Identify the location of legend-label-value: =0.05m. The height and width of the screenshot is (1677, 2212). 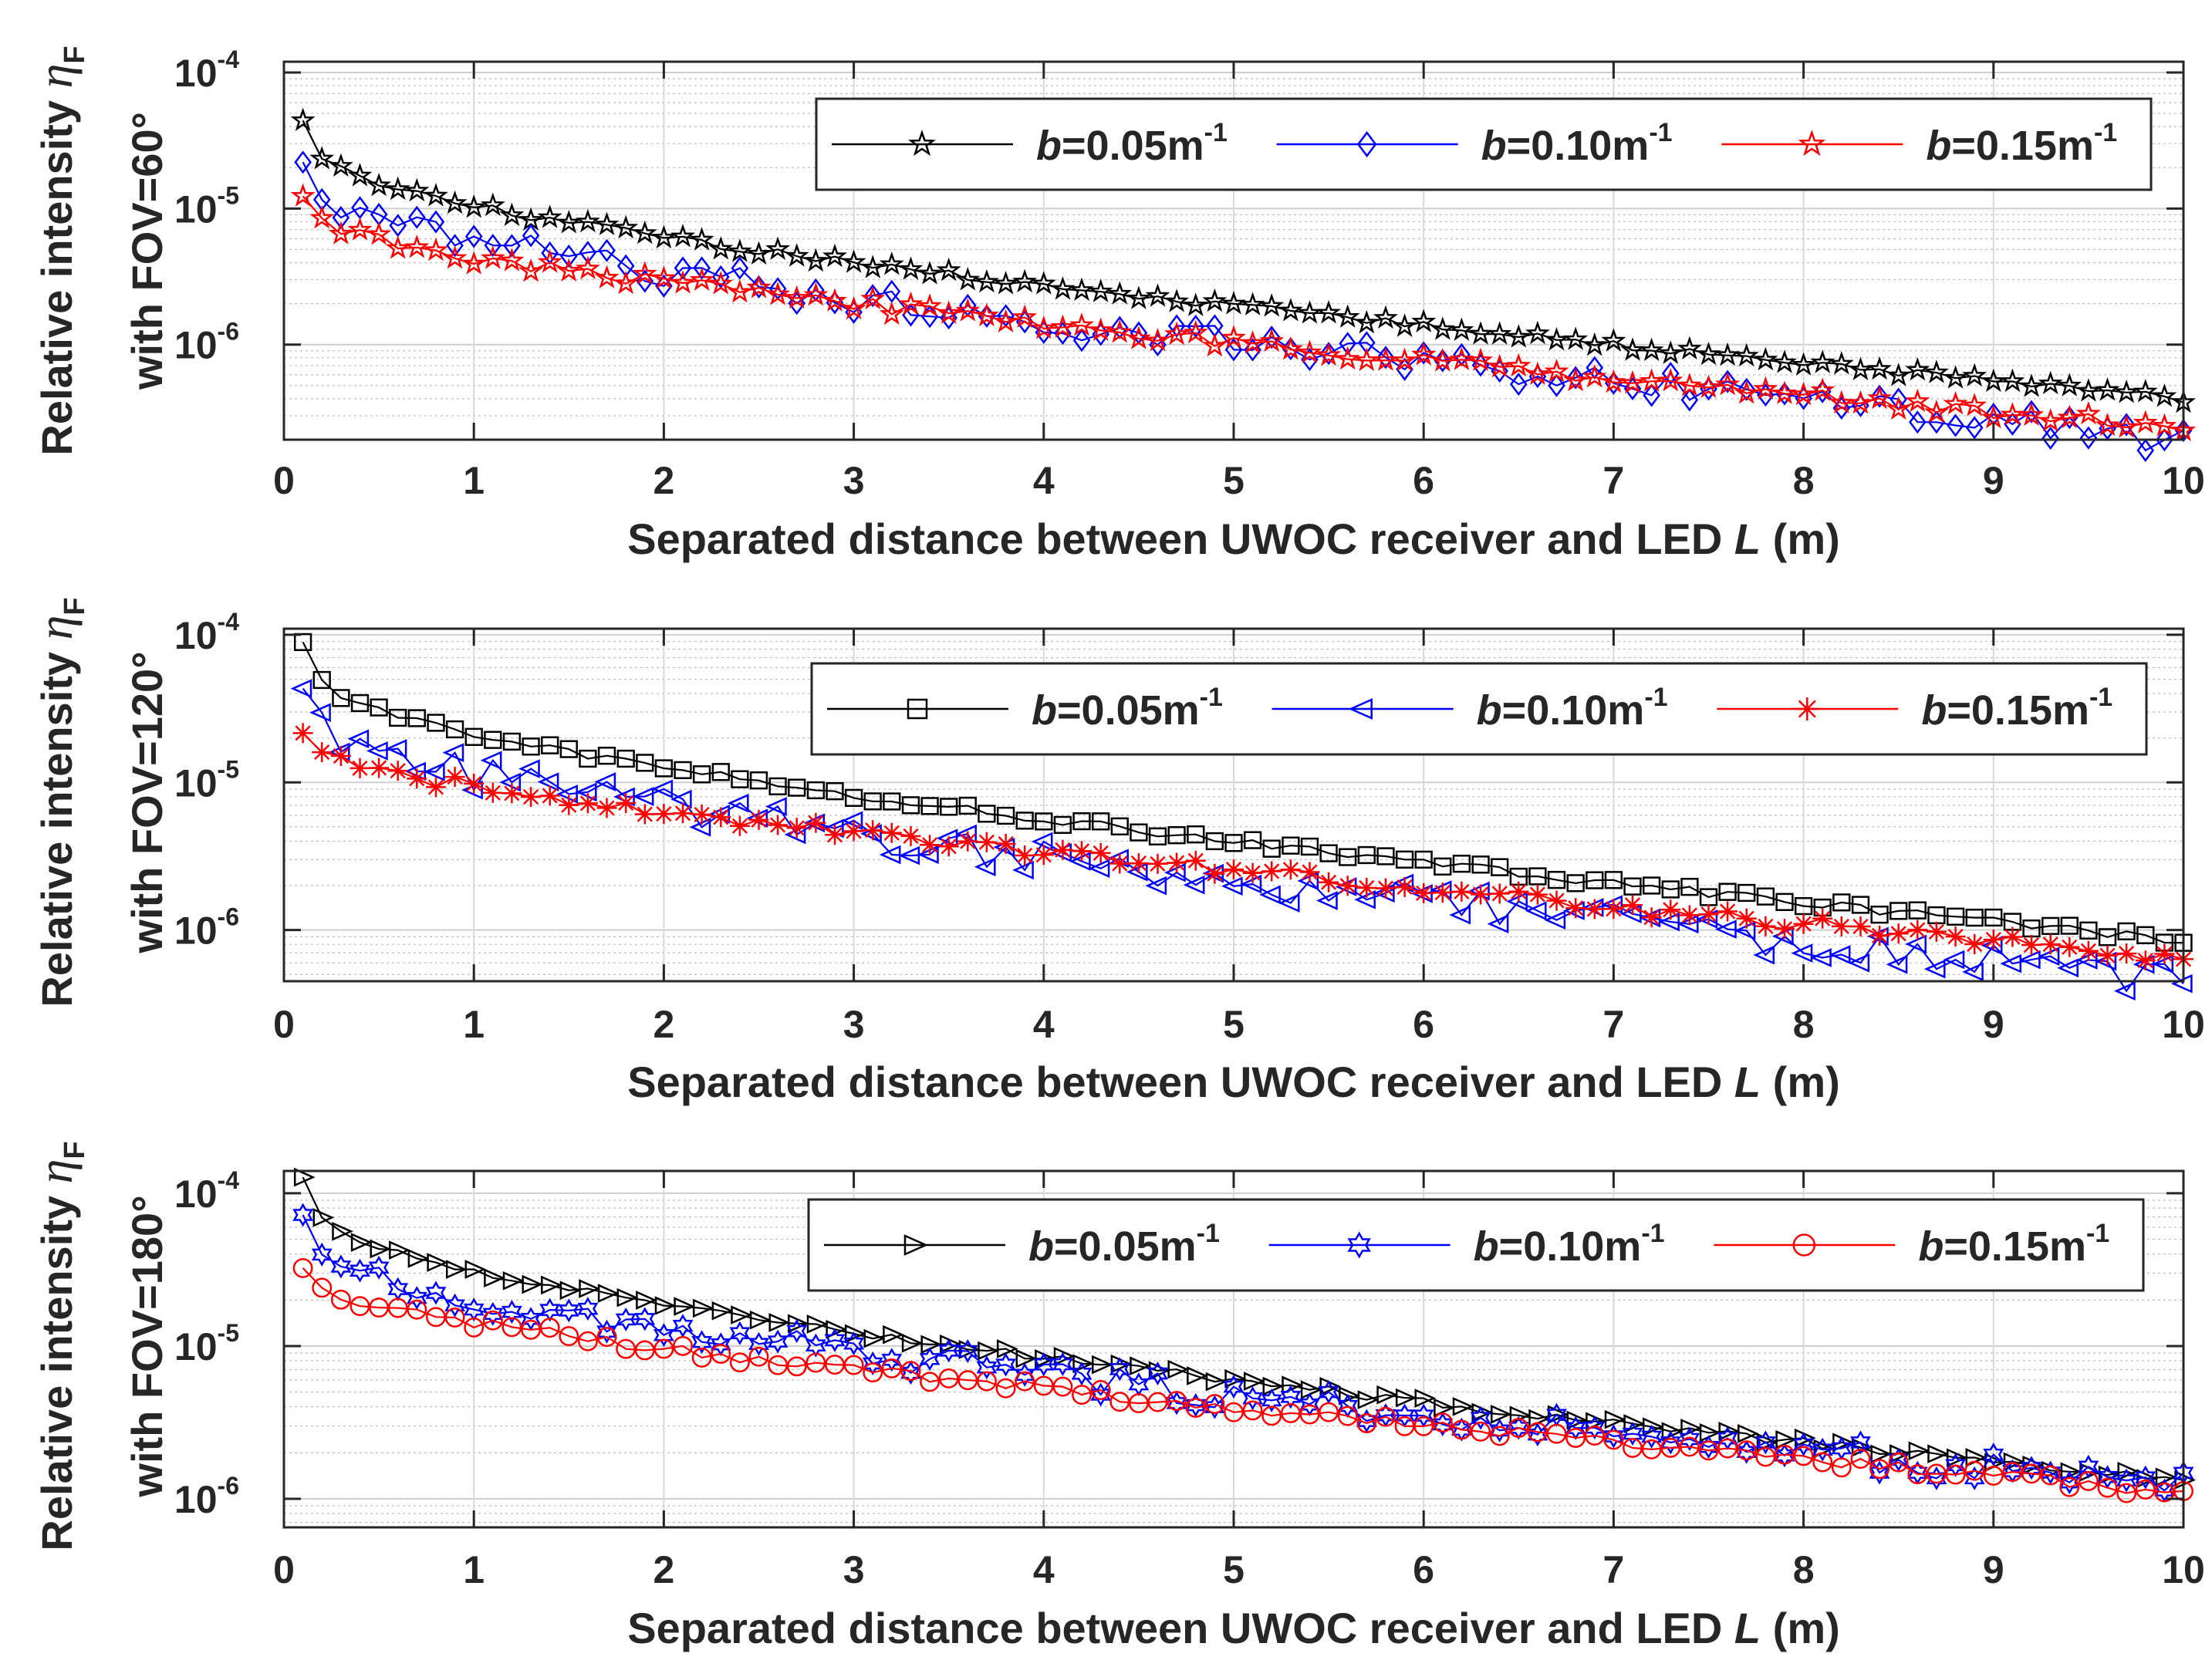
(1125, 1246).